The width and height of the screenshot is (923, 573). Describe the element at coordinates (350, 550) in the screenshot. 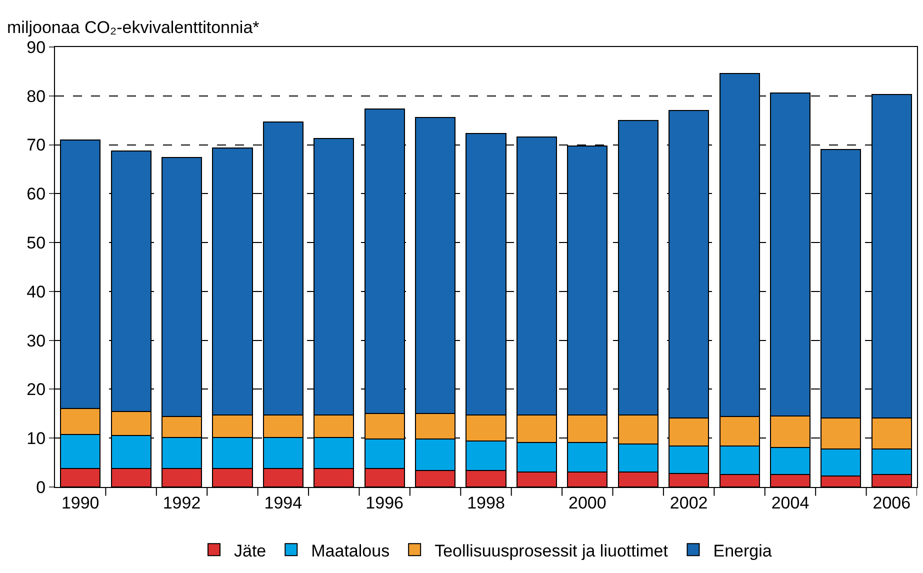

I see `legend-label: Maatalous` at that location.